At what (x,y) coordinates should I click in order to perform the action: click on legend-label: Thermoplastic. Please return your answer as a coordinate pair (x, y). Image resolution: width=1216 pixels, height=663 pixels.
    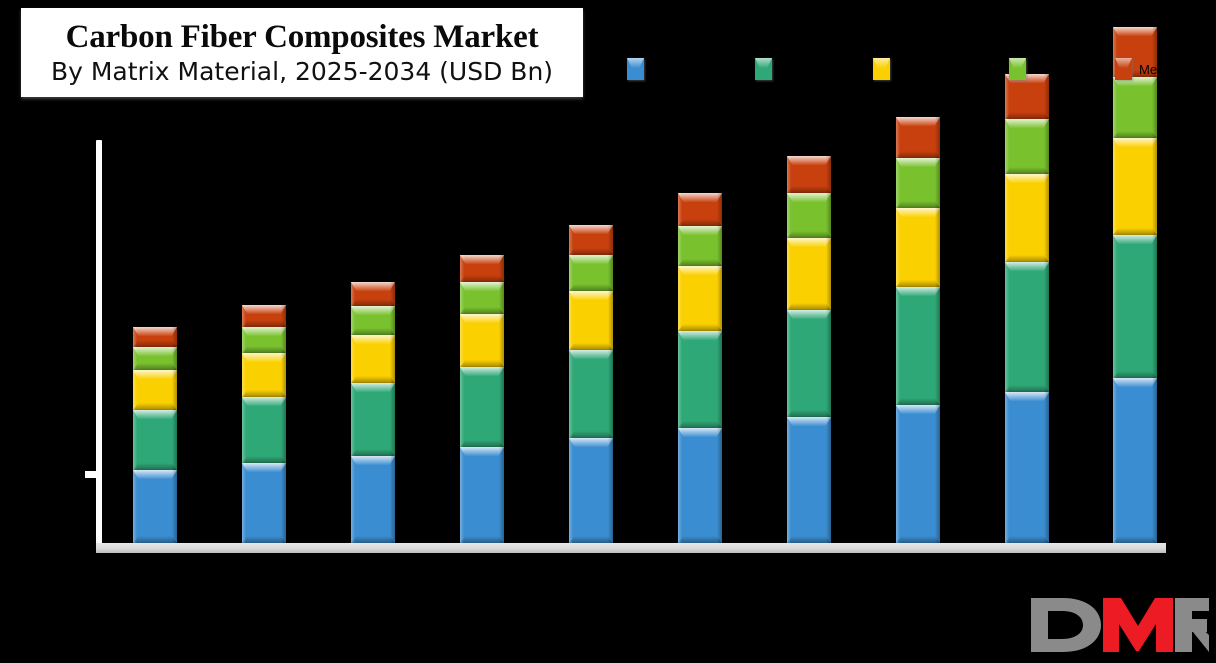
    Looking at the image, I should click on (820, 69).